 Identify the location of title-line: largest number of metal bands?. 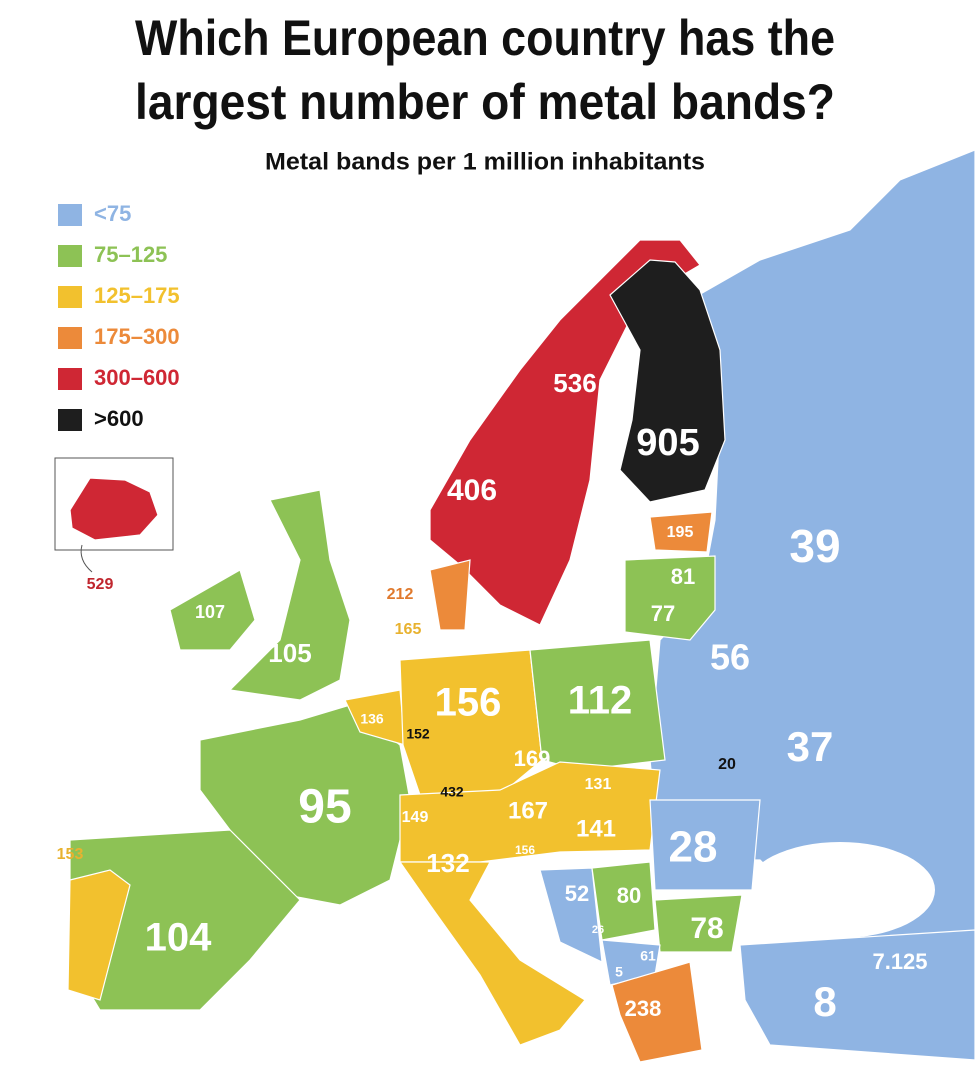
(485, 102).